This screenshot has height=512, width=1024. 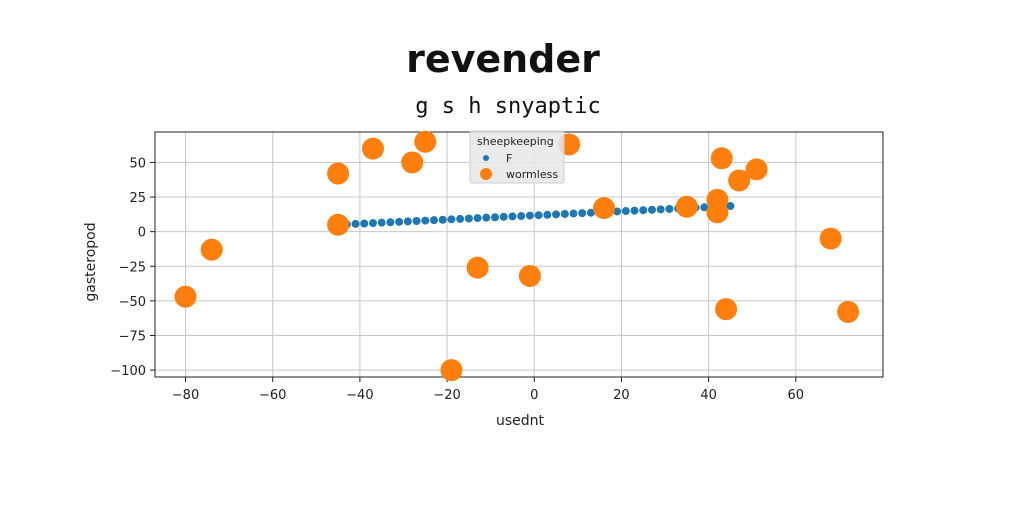 What do you see at coordinates (515, 141) in the screenshot?
I see `legend-title: sheepkeeping` at bounding box center [515, 141].